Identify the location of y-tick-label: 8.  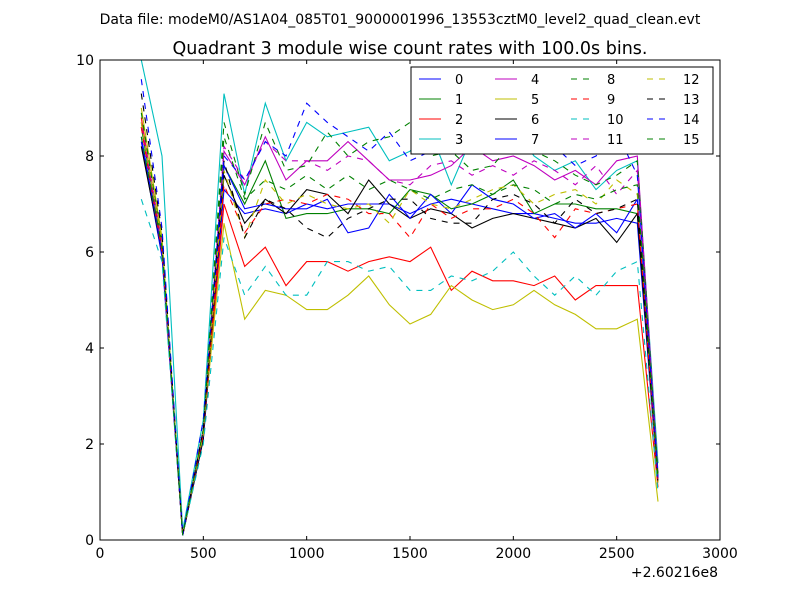
(89, 157).